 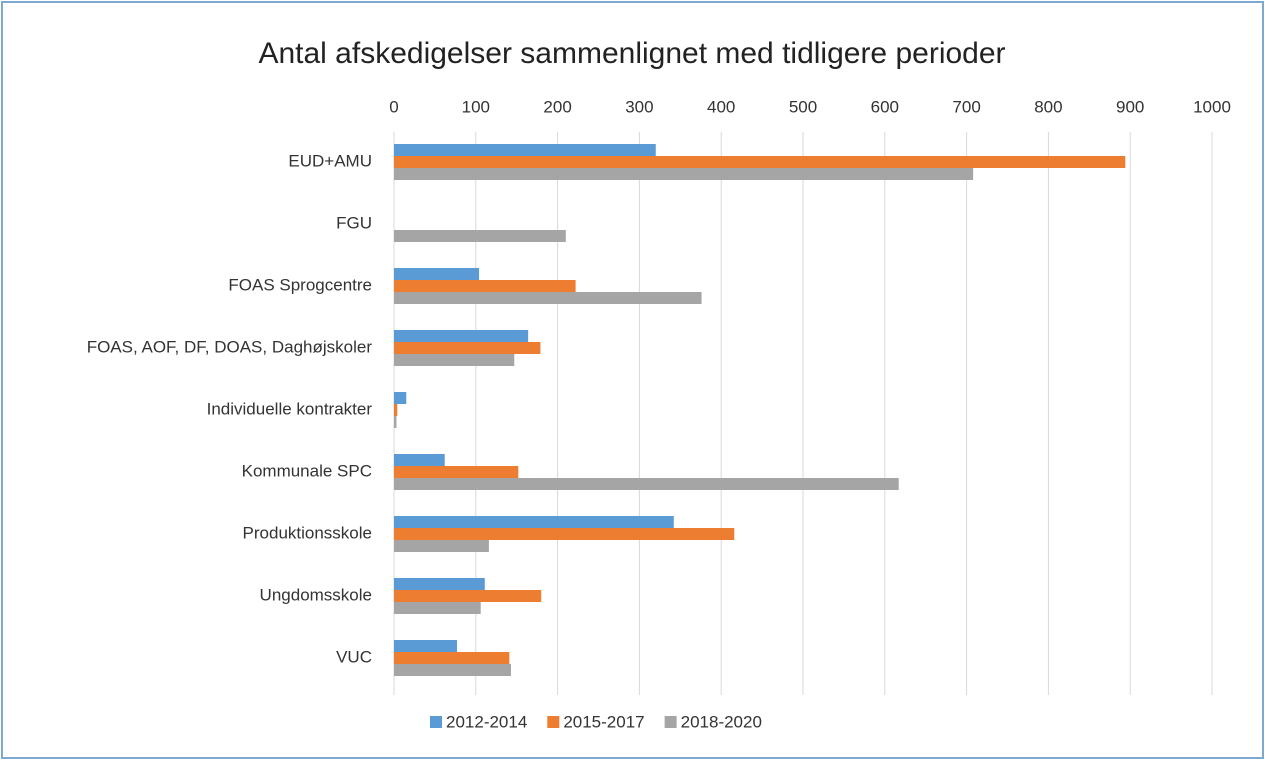 What do you see at coordinates (603, 721) in the screenshot?
I see `legend-label: 2015-2017` at bounding box center [603, 721].